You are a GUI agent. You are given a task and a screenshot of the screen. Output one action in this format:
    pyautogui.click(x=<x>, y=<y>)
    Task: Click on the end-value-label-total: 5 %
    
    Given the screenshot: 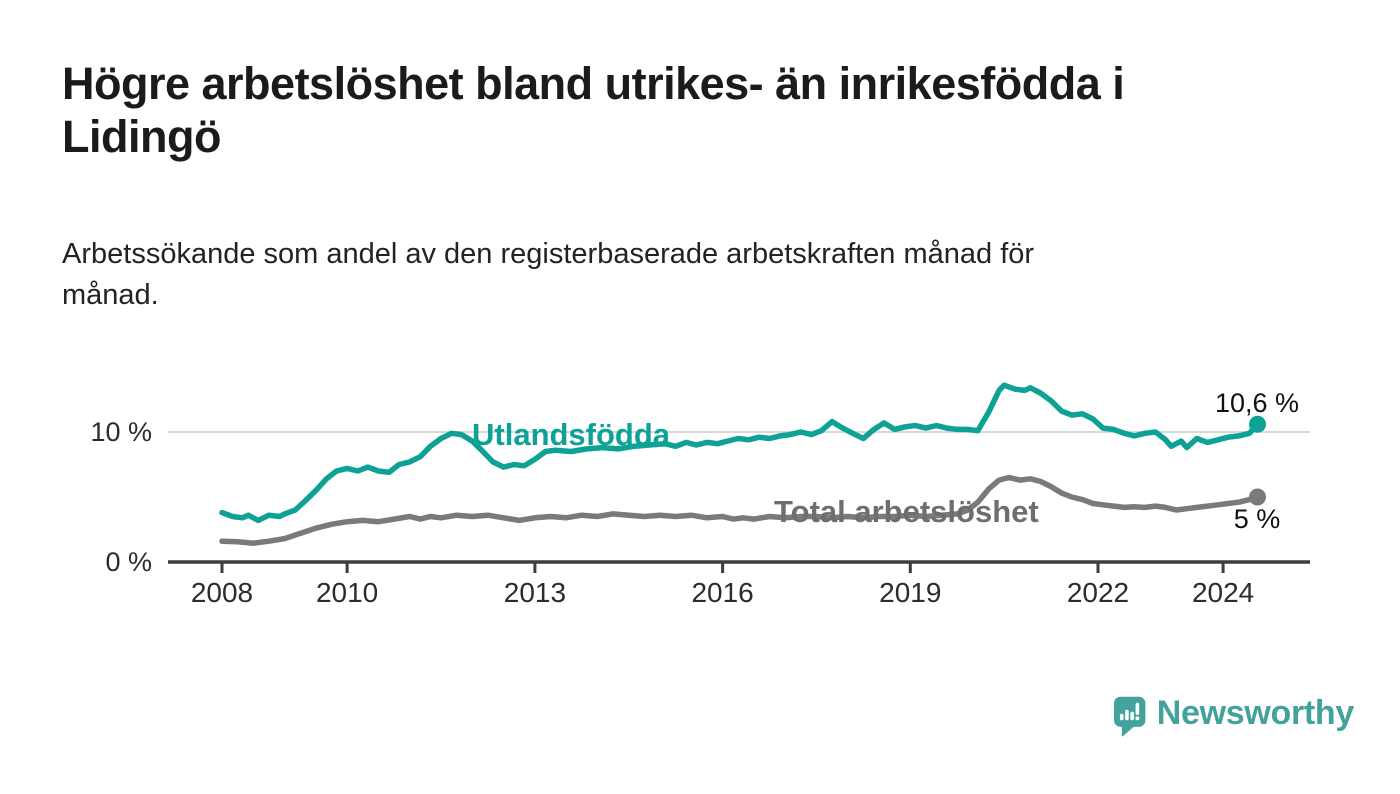 What is the action you would take?
    pyautogui.click(x=1257, y=519)
    